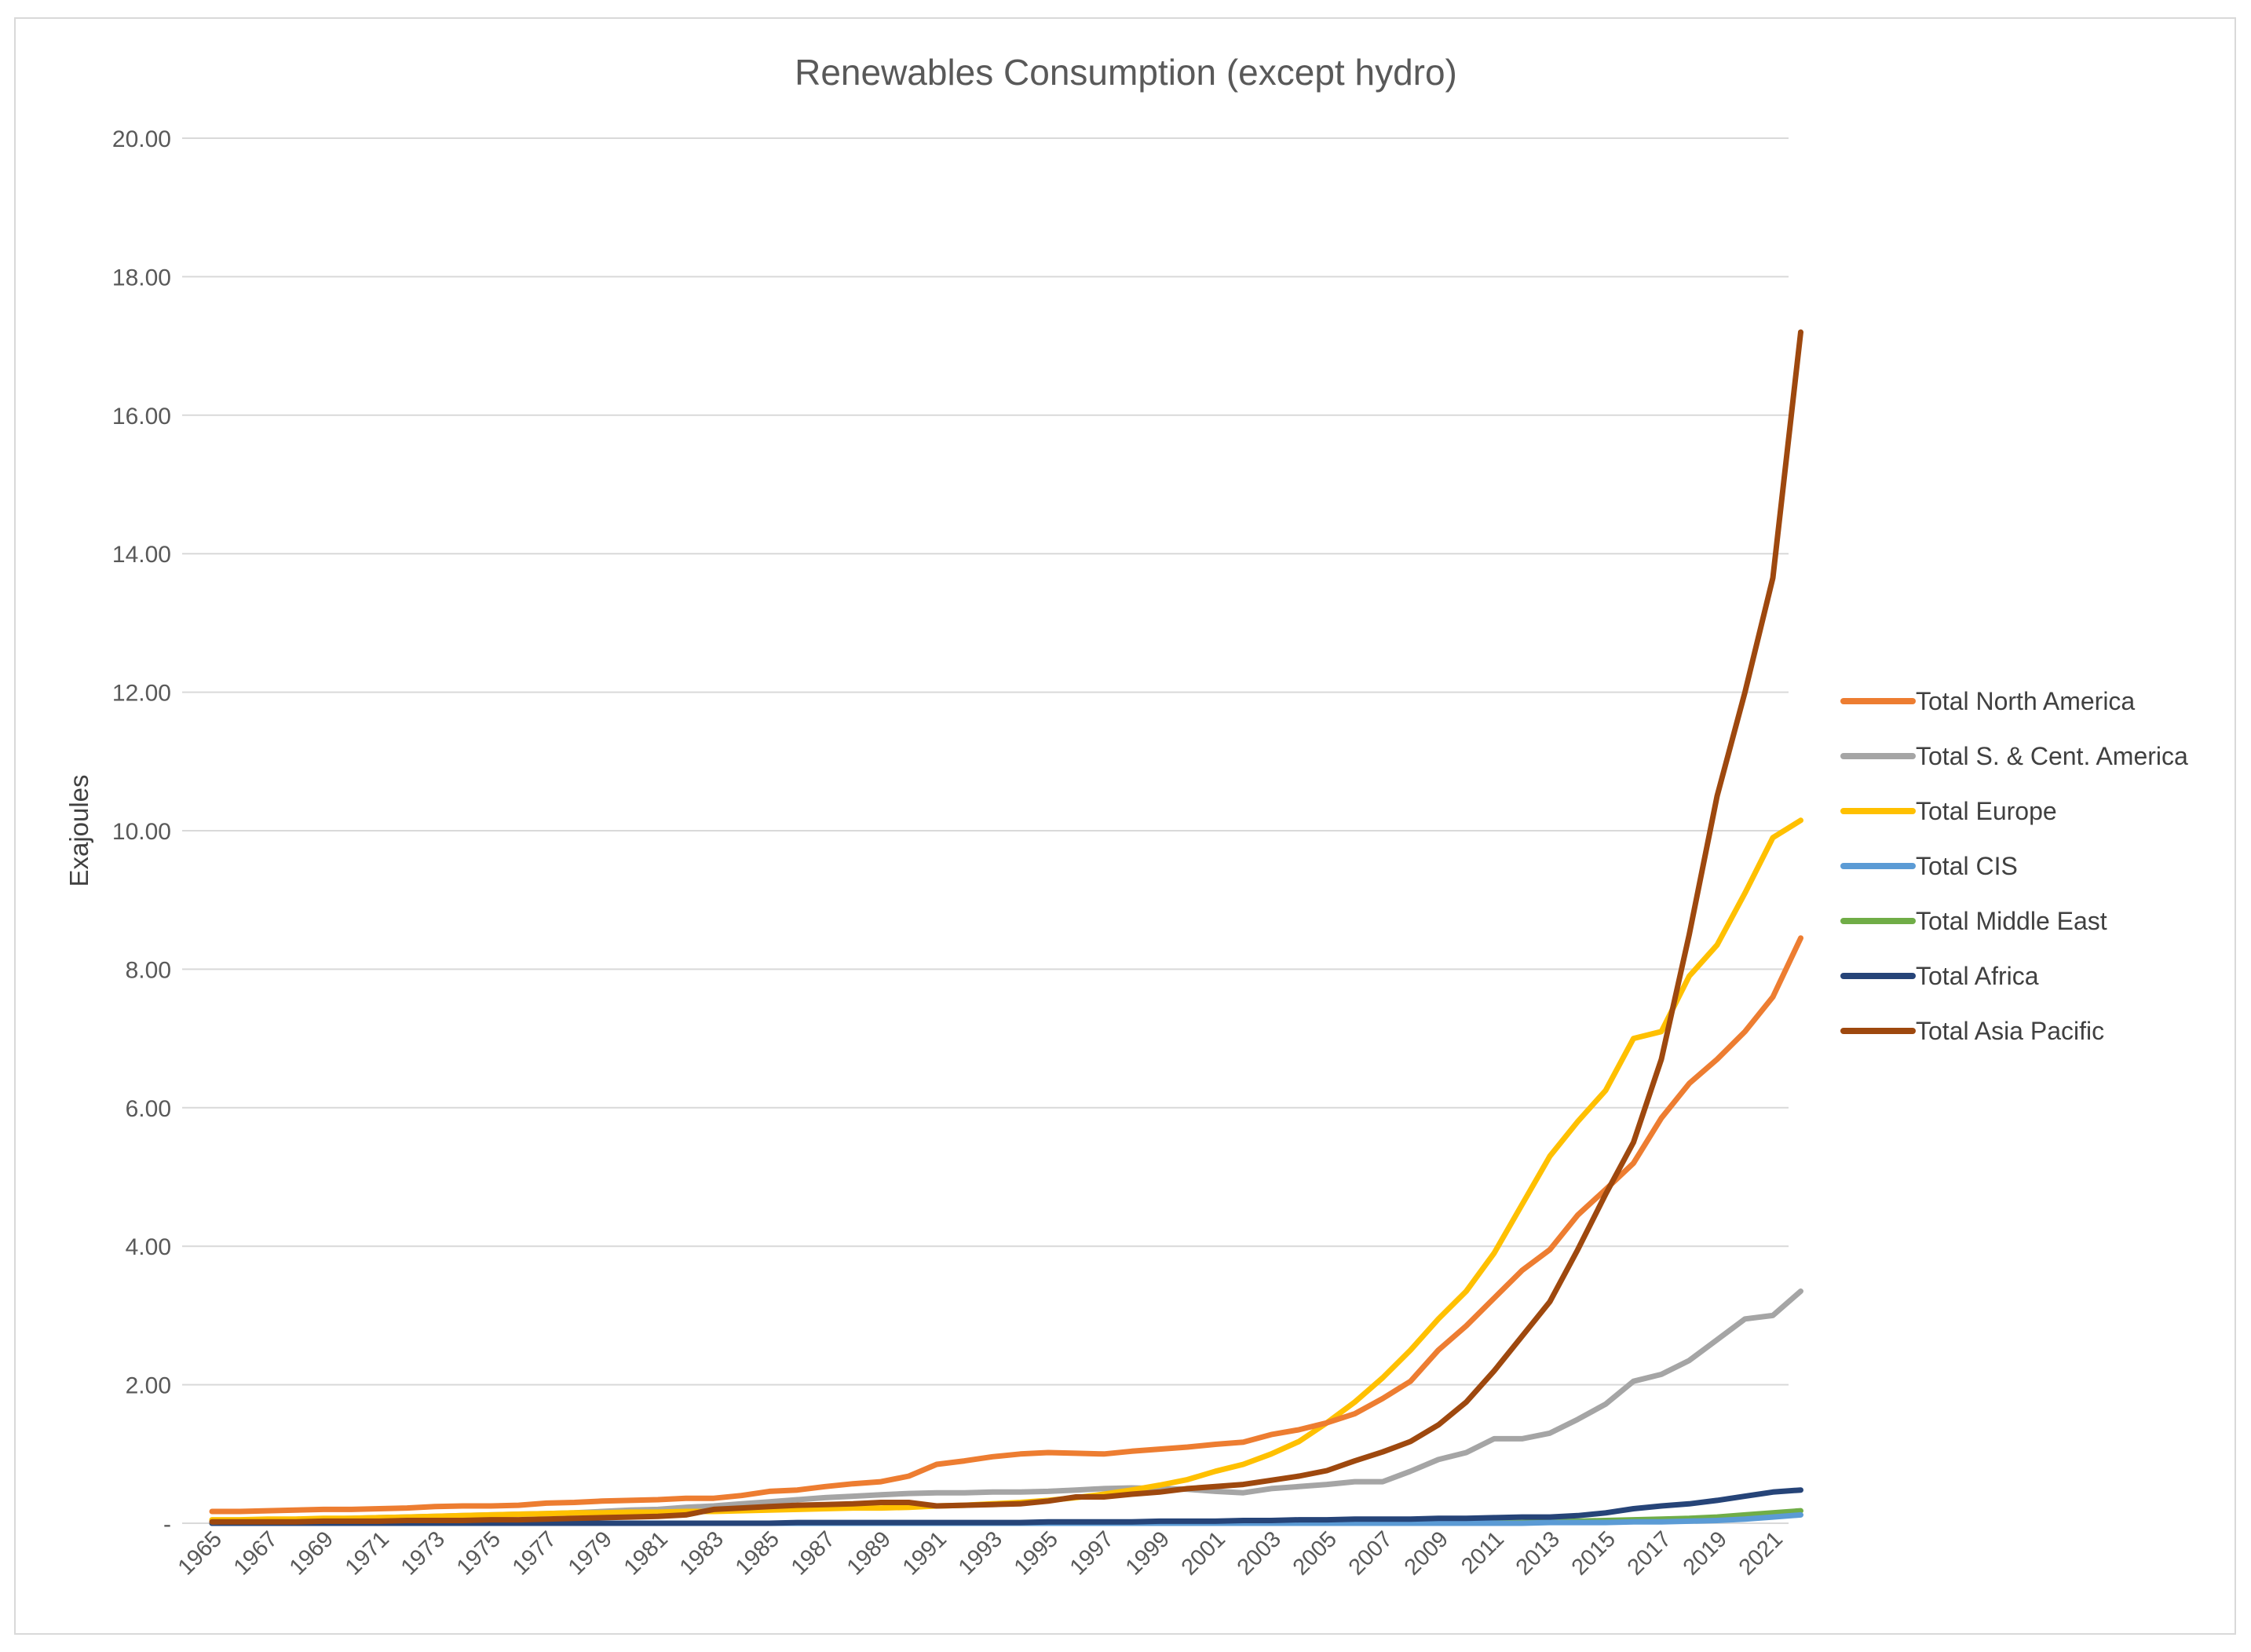 The width and height of the screenshot is (2251, 1652). What do you see at coordinates (256, 1553) in the screenshot?
I see `x-tick-label: 1967` at bounding box center [256, 1553].